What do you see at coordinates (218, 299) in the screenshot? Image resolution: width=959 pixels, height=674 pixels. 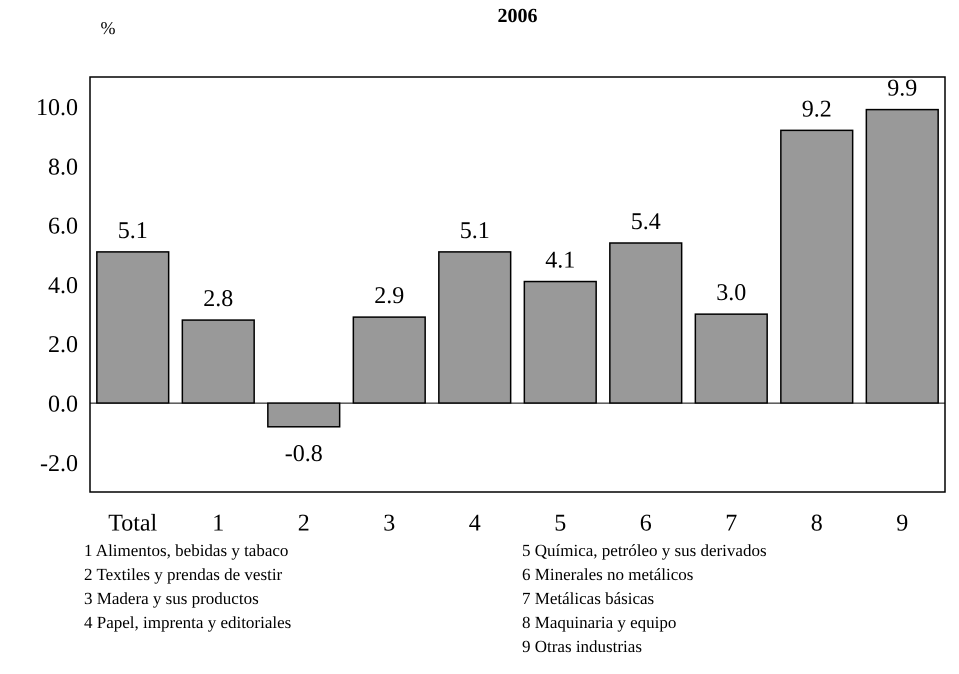 I see `data-label: 2.8` at bounding box center [218, 299].